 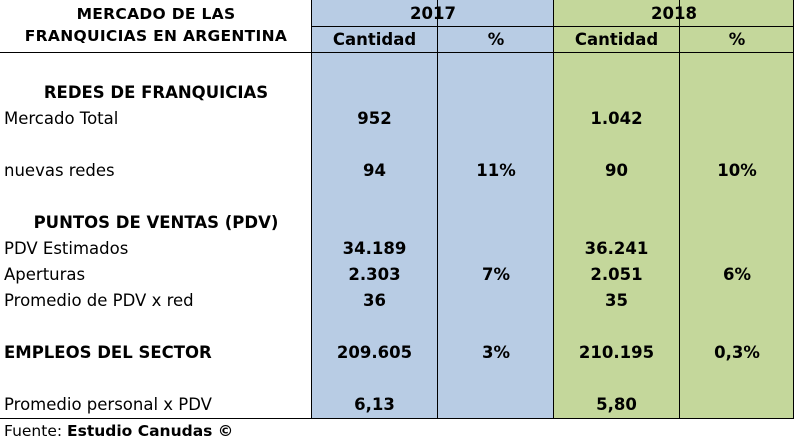 What do you see at coordinates (496, 39) in the screenshot?
I see `subheader-2017-percent: %` at bounding box center [496, 39].